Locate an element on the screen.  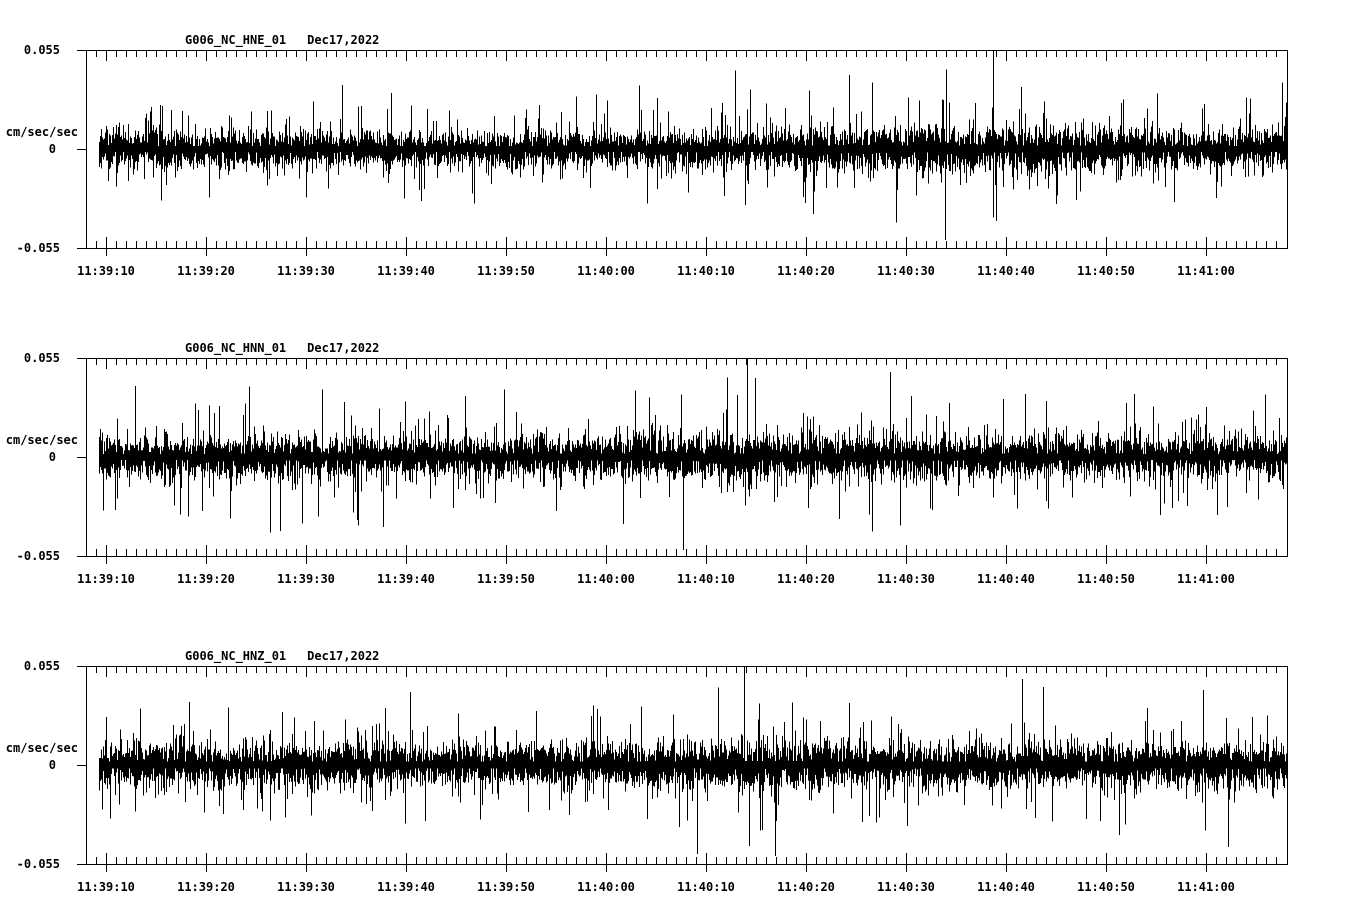
plot-title: G006_NC_HNE_01 Dec17,2022 is located at coordinates (282, 40).